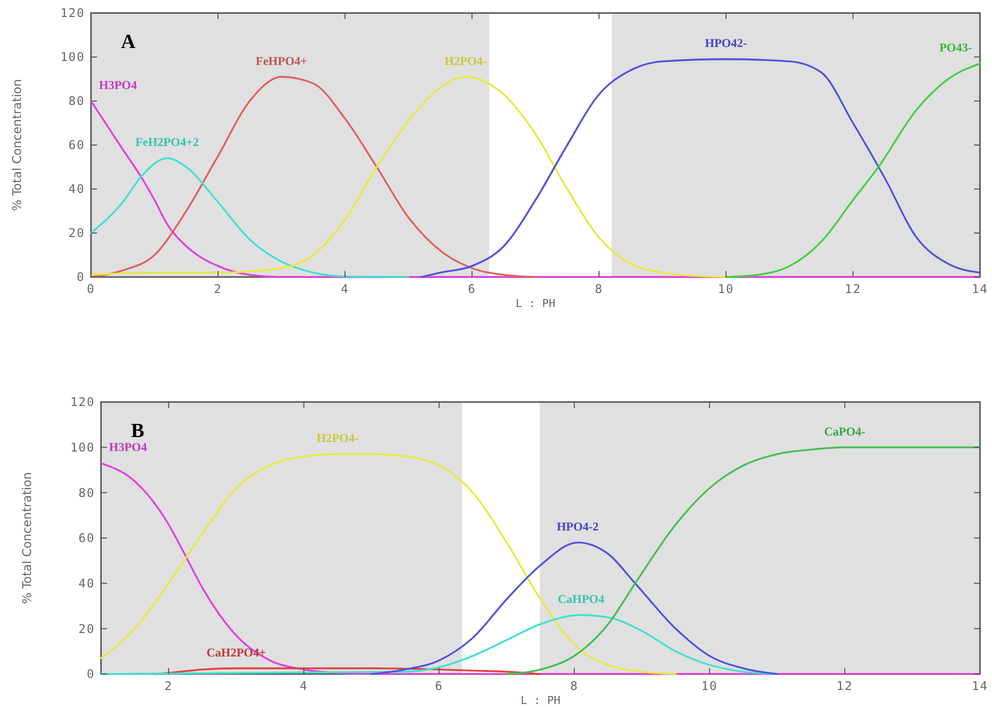 The height and width of the screenshot is (707, 992). Describe the element at coordinates (128, 42) in the screenshot. I see `text: A` at that location.